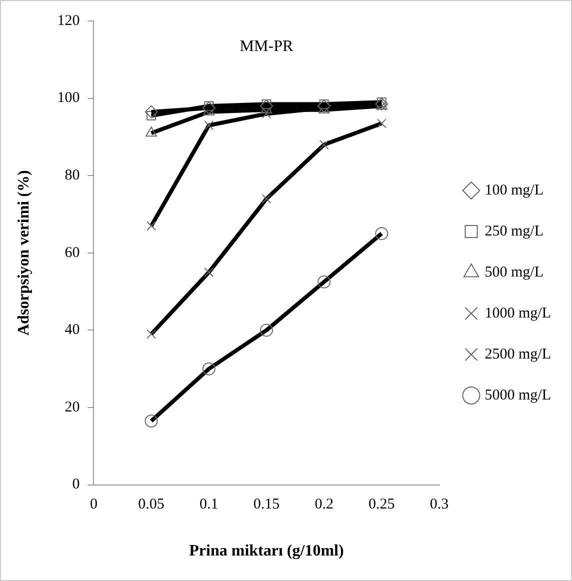 This screenshot has width=572, height=581. What do you see at coordinates (72, 252) in the screenshot?
I see `y-tick-label: 60` at bounding box center [72, 252].